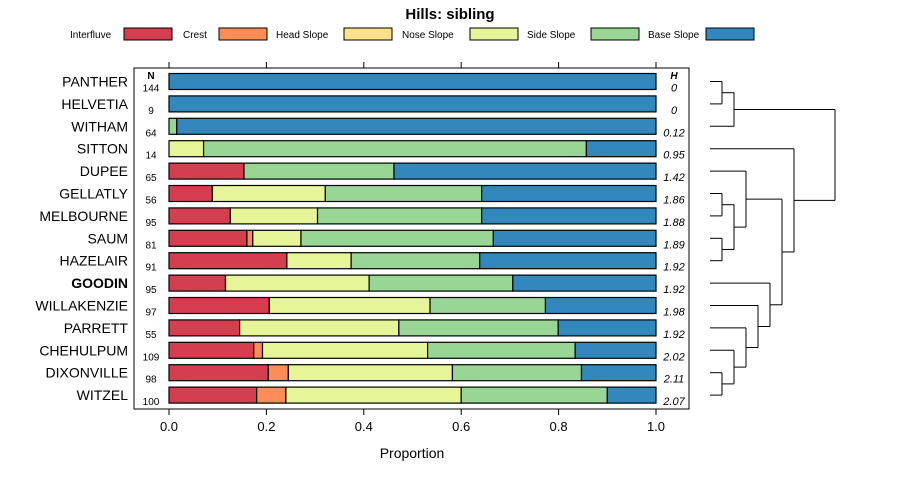 The width and height of the screenshot is (900, 480). I want to click on h-value-gellatly: 1.86, so click(674, 201).